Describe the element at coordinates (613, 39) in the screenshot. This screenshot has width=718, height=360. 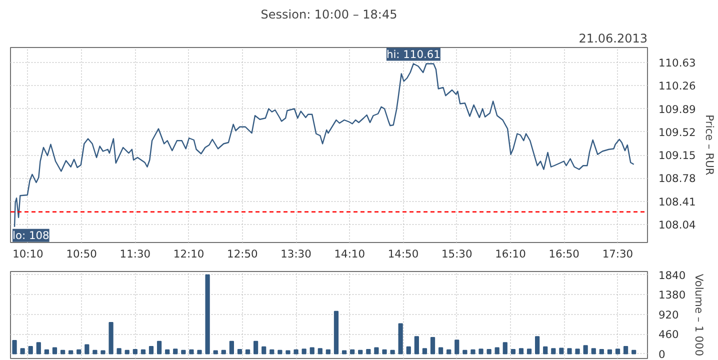
I see `chart-subtitle: 21.06.2013` at that location.